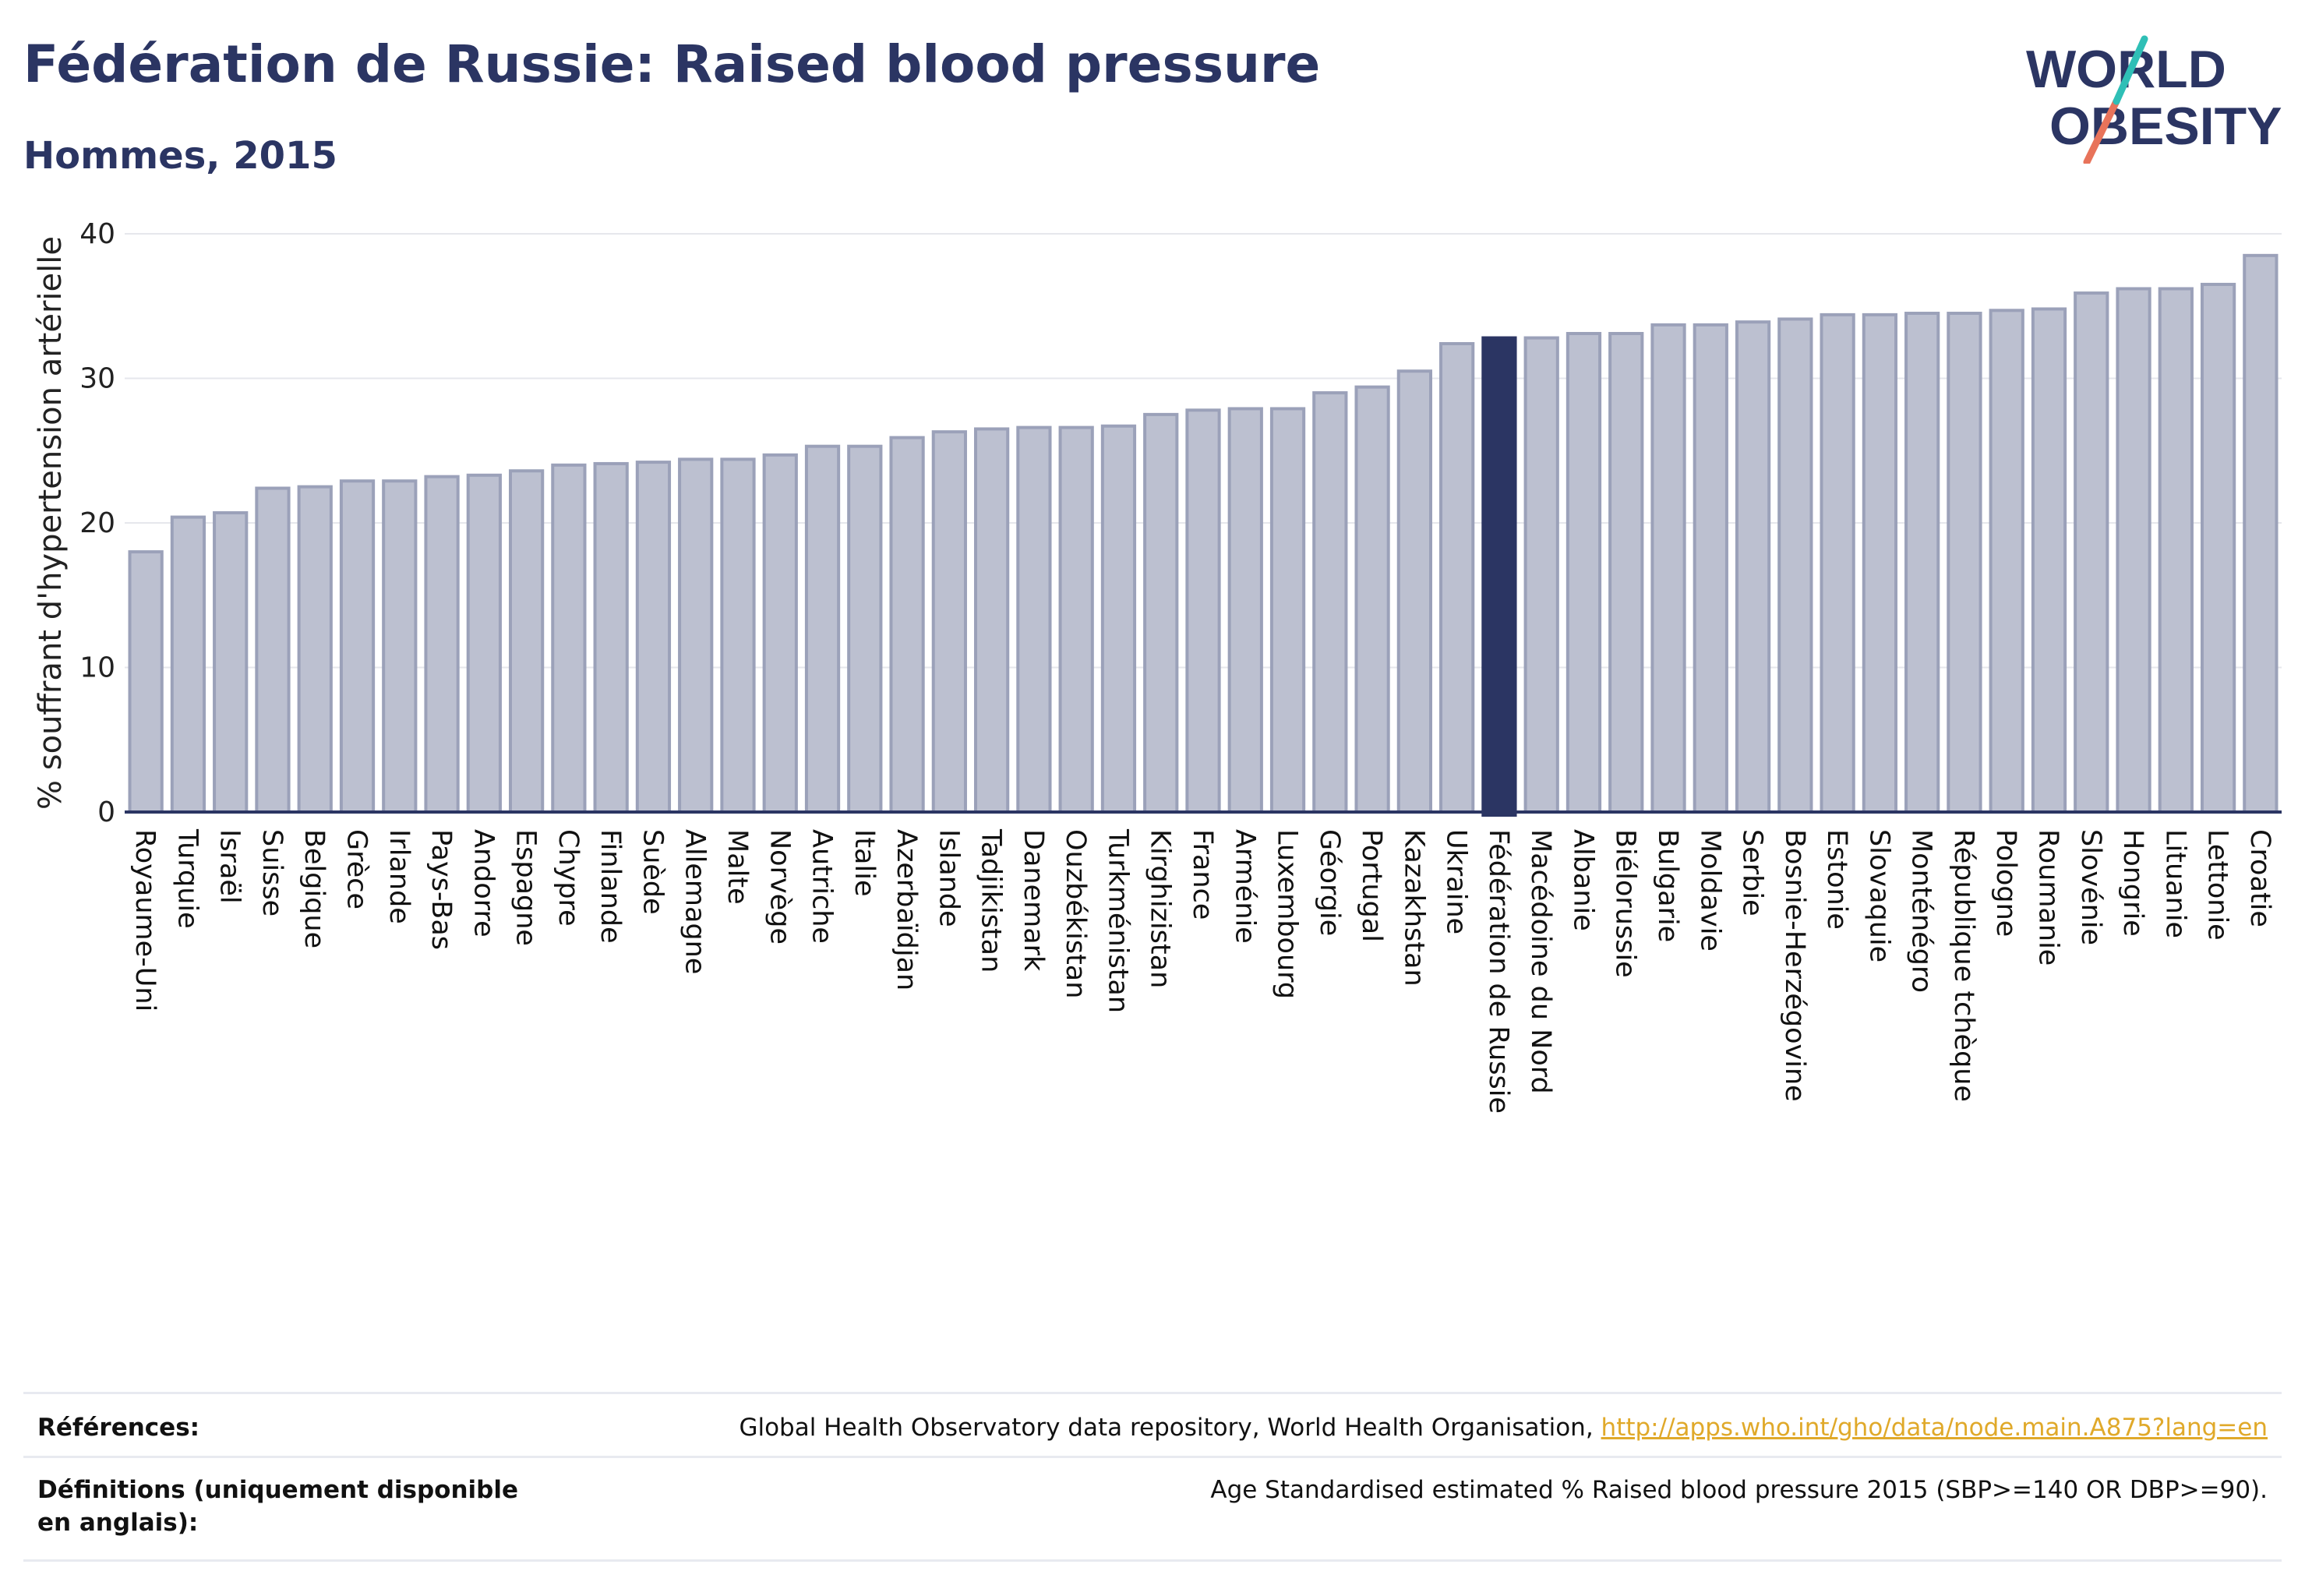 The width and height of the screenshot is (2305, 1596). What do you see at coordinates (97, 523) in the screenshot?
I see `y-tick-label: 20` at bounding box center [97, 523].